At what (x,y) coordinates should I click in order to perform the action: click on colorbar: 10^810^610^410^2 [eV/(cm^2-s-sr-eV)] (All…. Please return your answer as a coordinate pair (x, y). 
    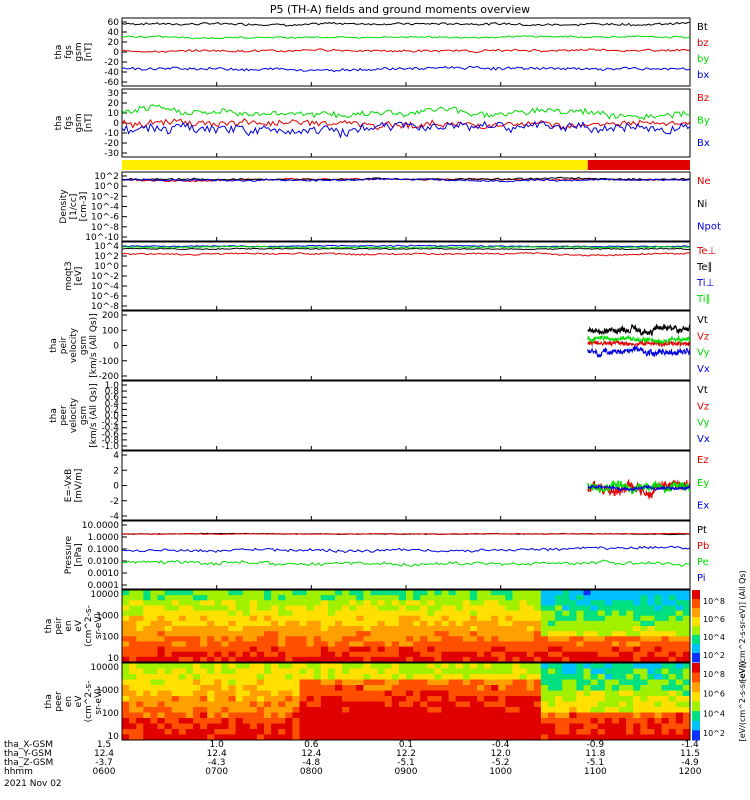
    Looking at the image, I should click on (719, 626).